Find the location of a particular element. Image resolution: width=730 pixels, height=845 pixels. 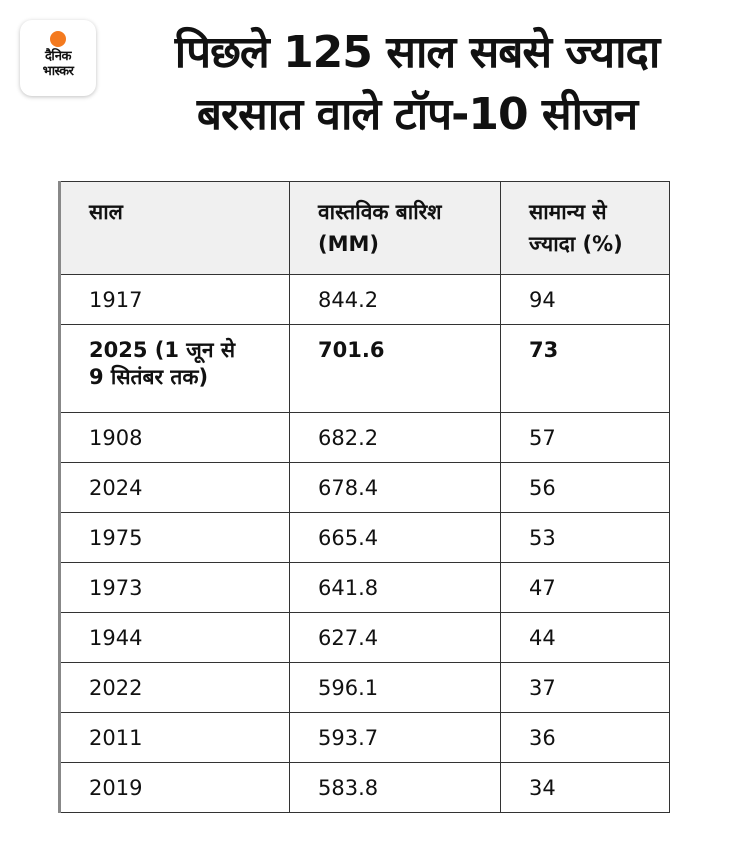

table-row: 2025 (1 जून से 9 सितंबर तक) 701.6 73 is located at coordinates (364, 368).